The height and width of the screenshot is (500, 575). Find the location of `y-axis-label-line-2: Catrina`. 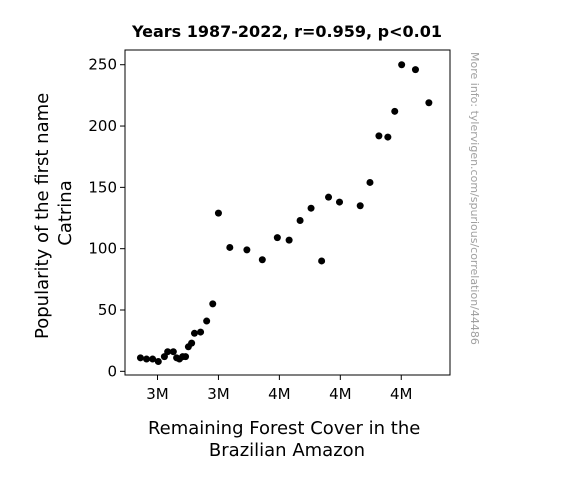

y-axis-label-line-2: Catrina is located at coordinates (65, 213).